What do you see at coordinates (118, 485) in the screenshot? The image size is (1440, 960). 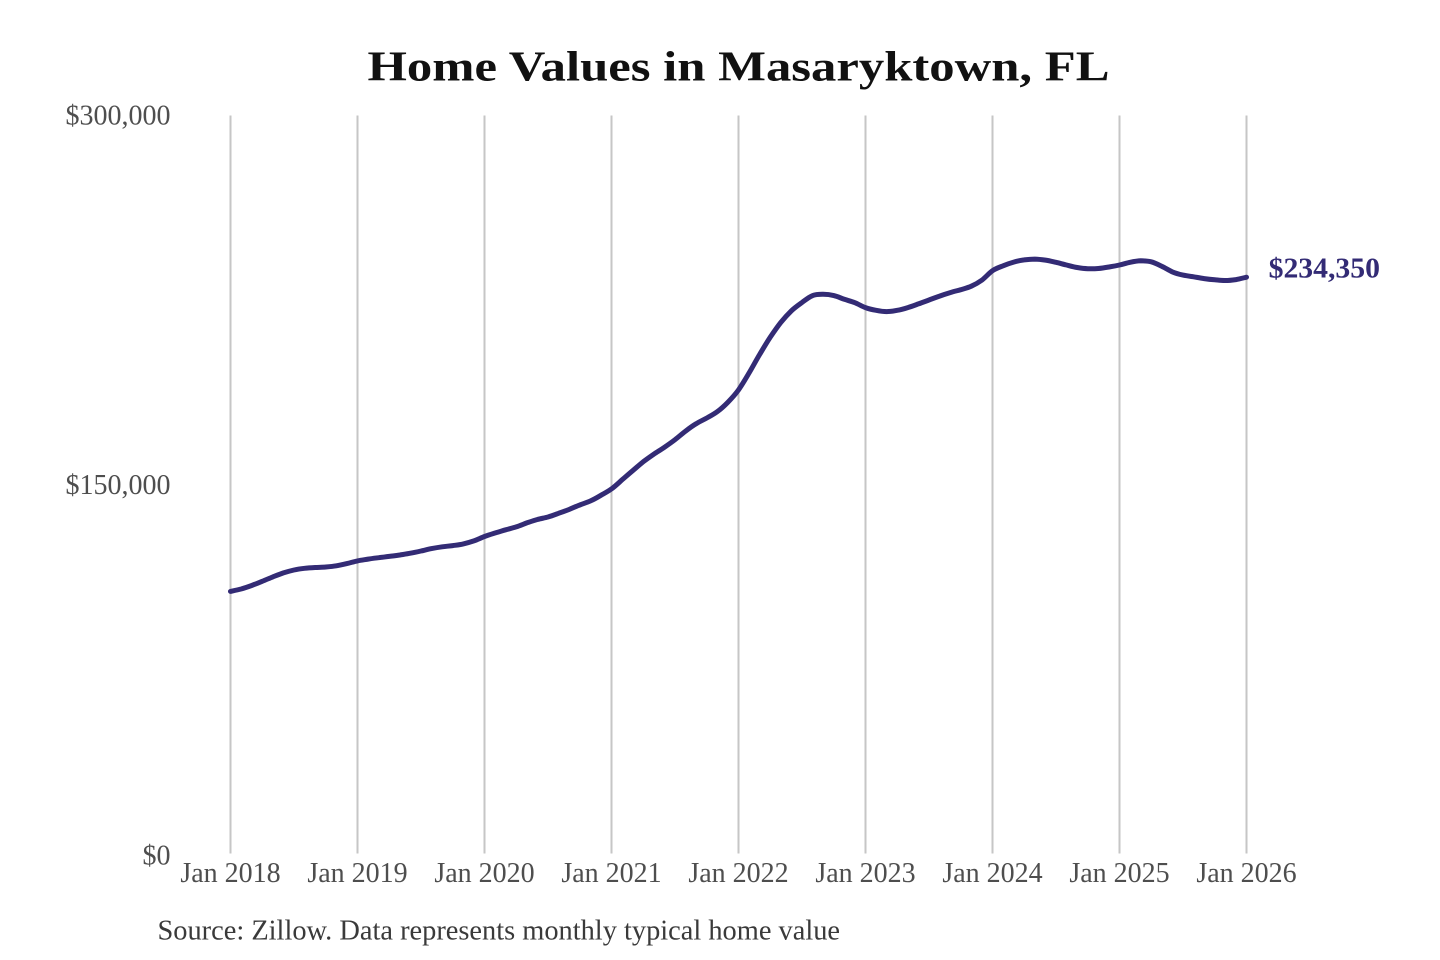 I see `svg-text: $150,000` at bounding box center [118, 485].